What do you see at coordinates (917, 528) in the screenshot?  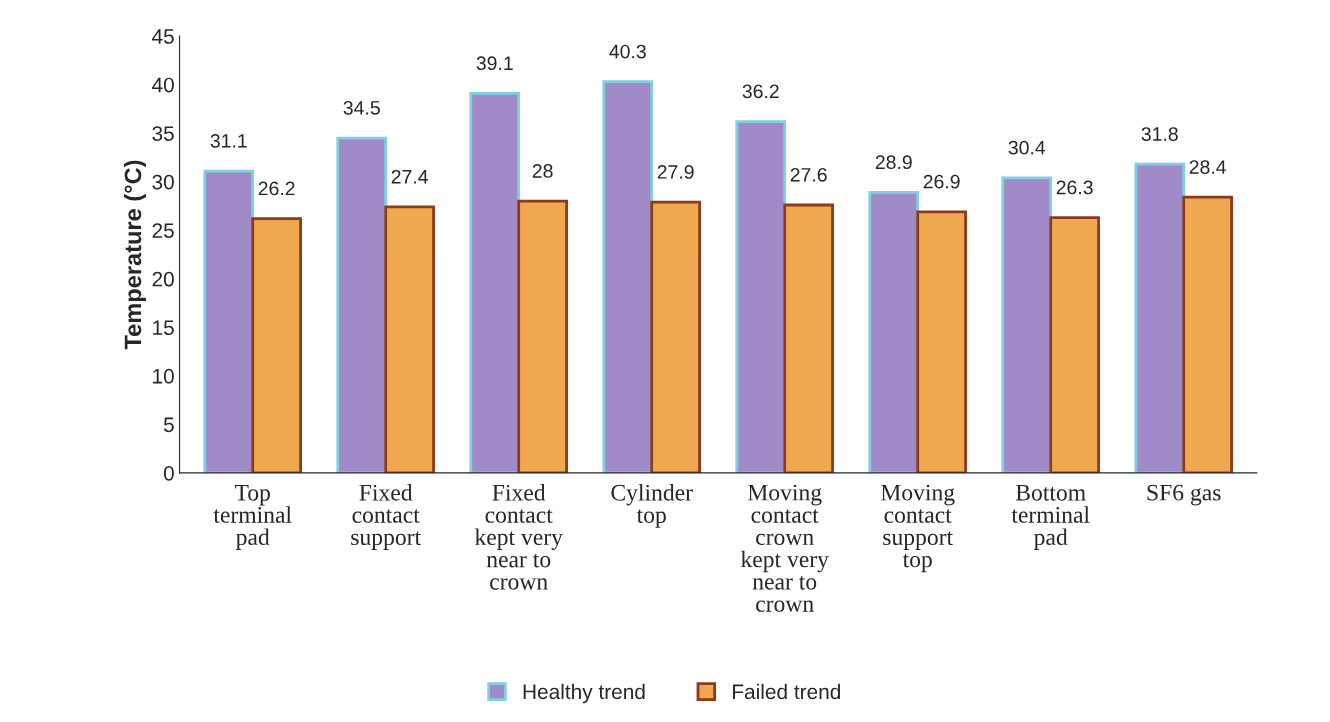 I see `x-tick-label: Moving contact support top` at bounding box center [917, 528].